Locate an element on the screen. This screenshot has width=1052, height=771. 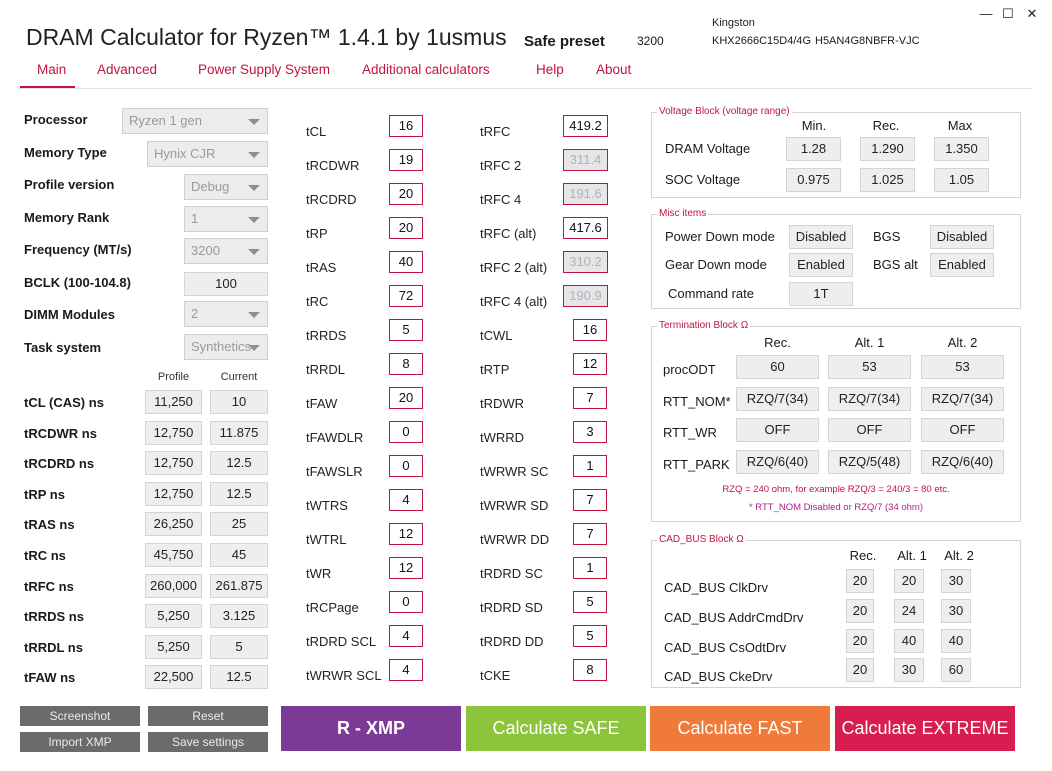
trc-ns-current: 45 is located at coordinates (239, 555).